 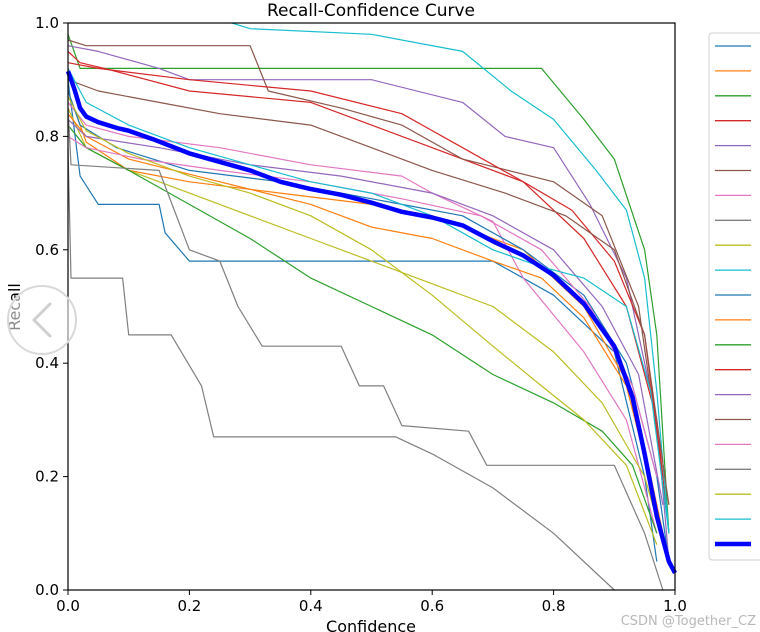 What do you see at coordinates (675, 606) in the screenshot?
I see `x-tick-label: 1.0` at bounding box center [675, 606].